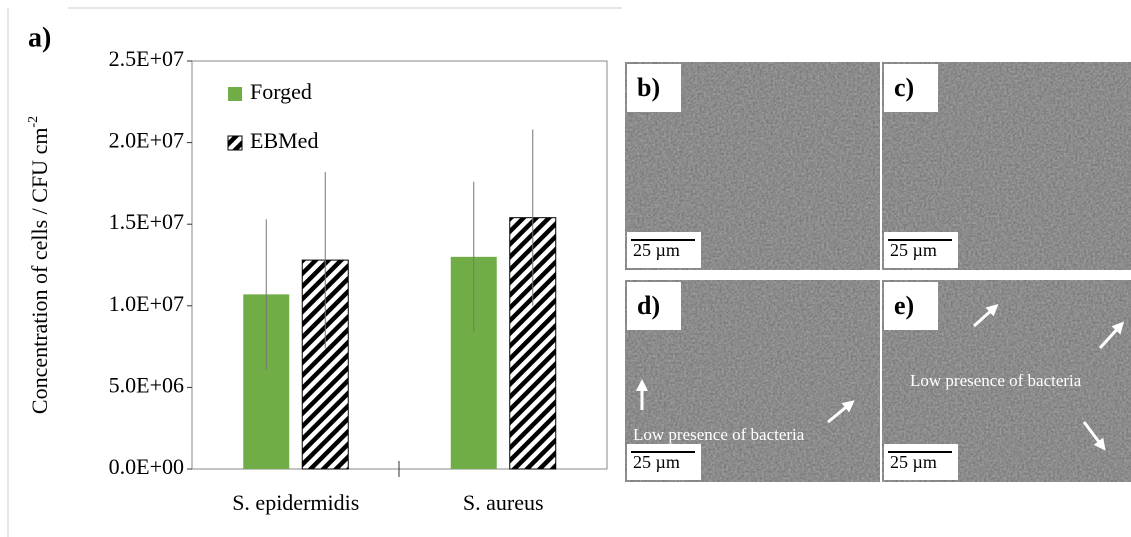 This screenshot has height=537, width=1131. I want to click on y-tick-label: 1.5E+07, so click(146, 221).